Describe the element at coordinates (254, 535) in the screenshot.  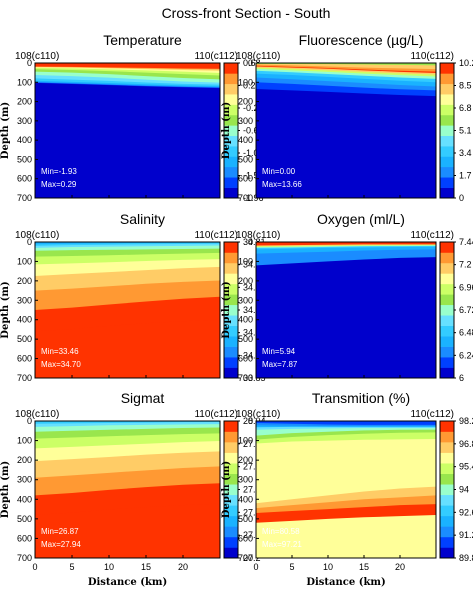
I see `colorbar-tick-label: 27.34` at that location.